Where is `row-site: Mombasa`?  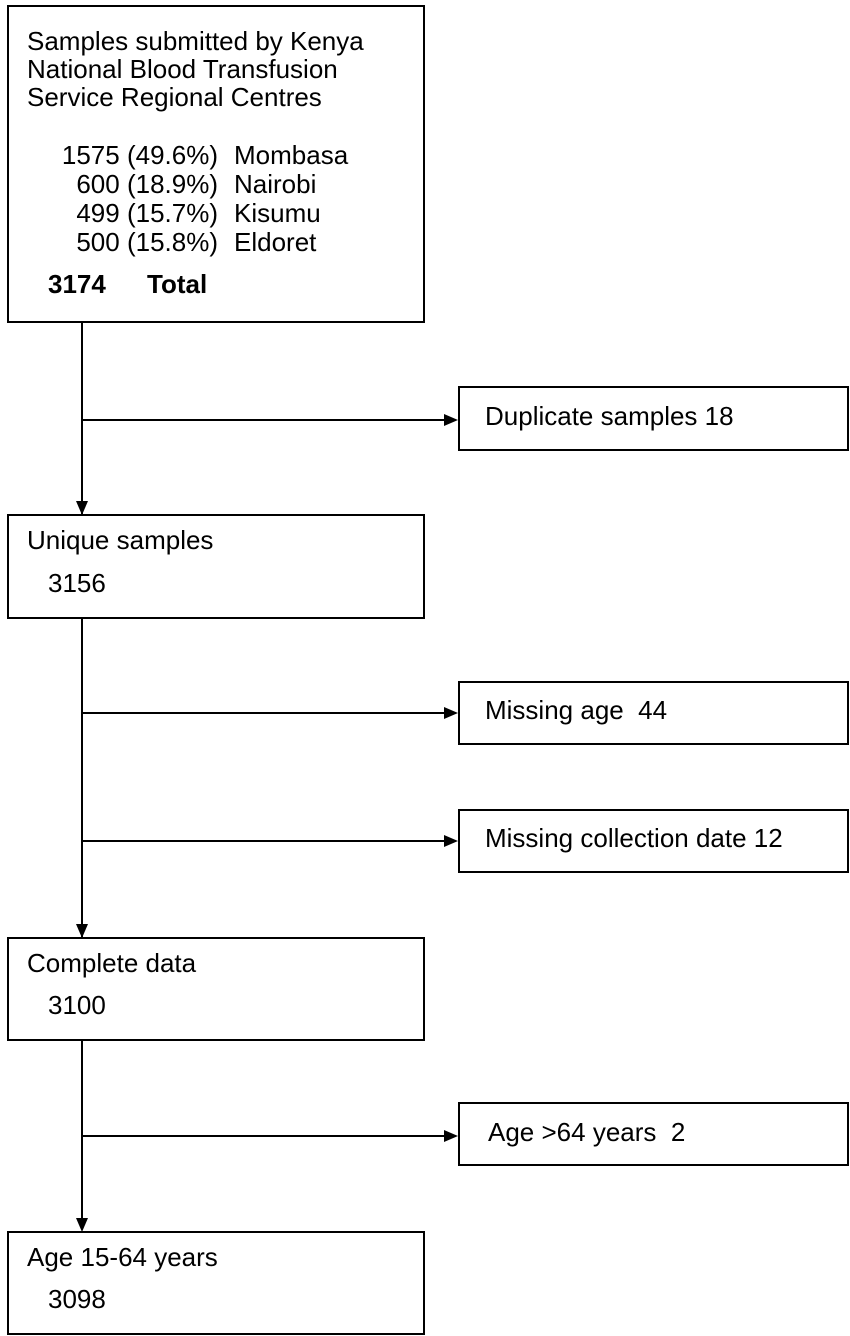
row-site: Mombasa is located at coordinates (291, 155).